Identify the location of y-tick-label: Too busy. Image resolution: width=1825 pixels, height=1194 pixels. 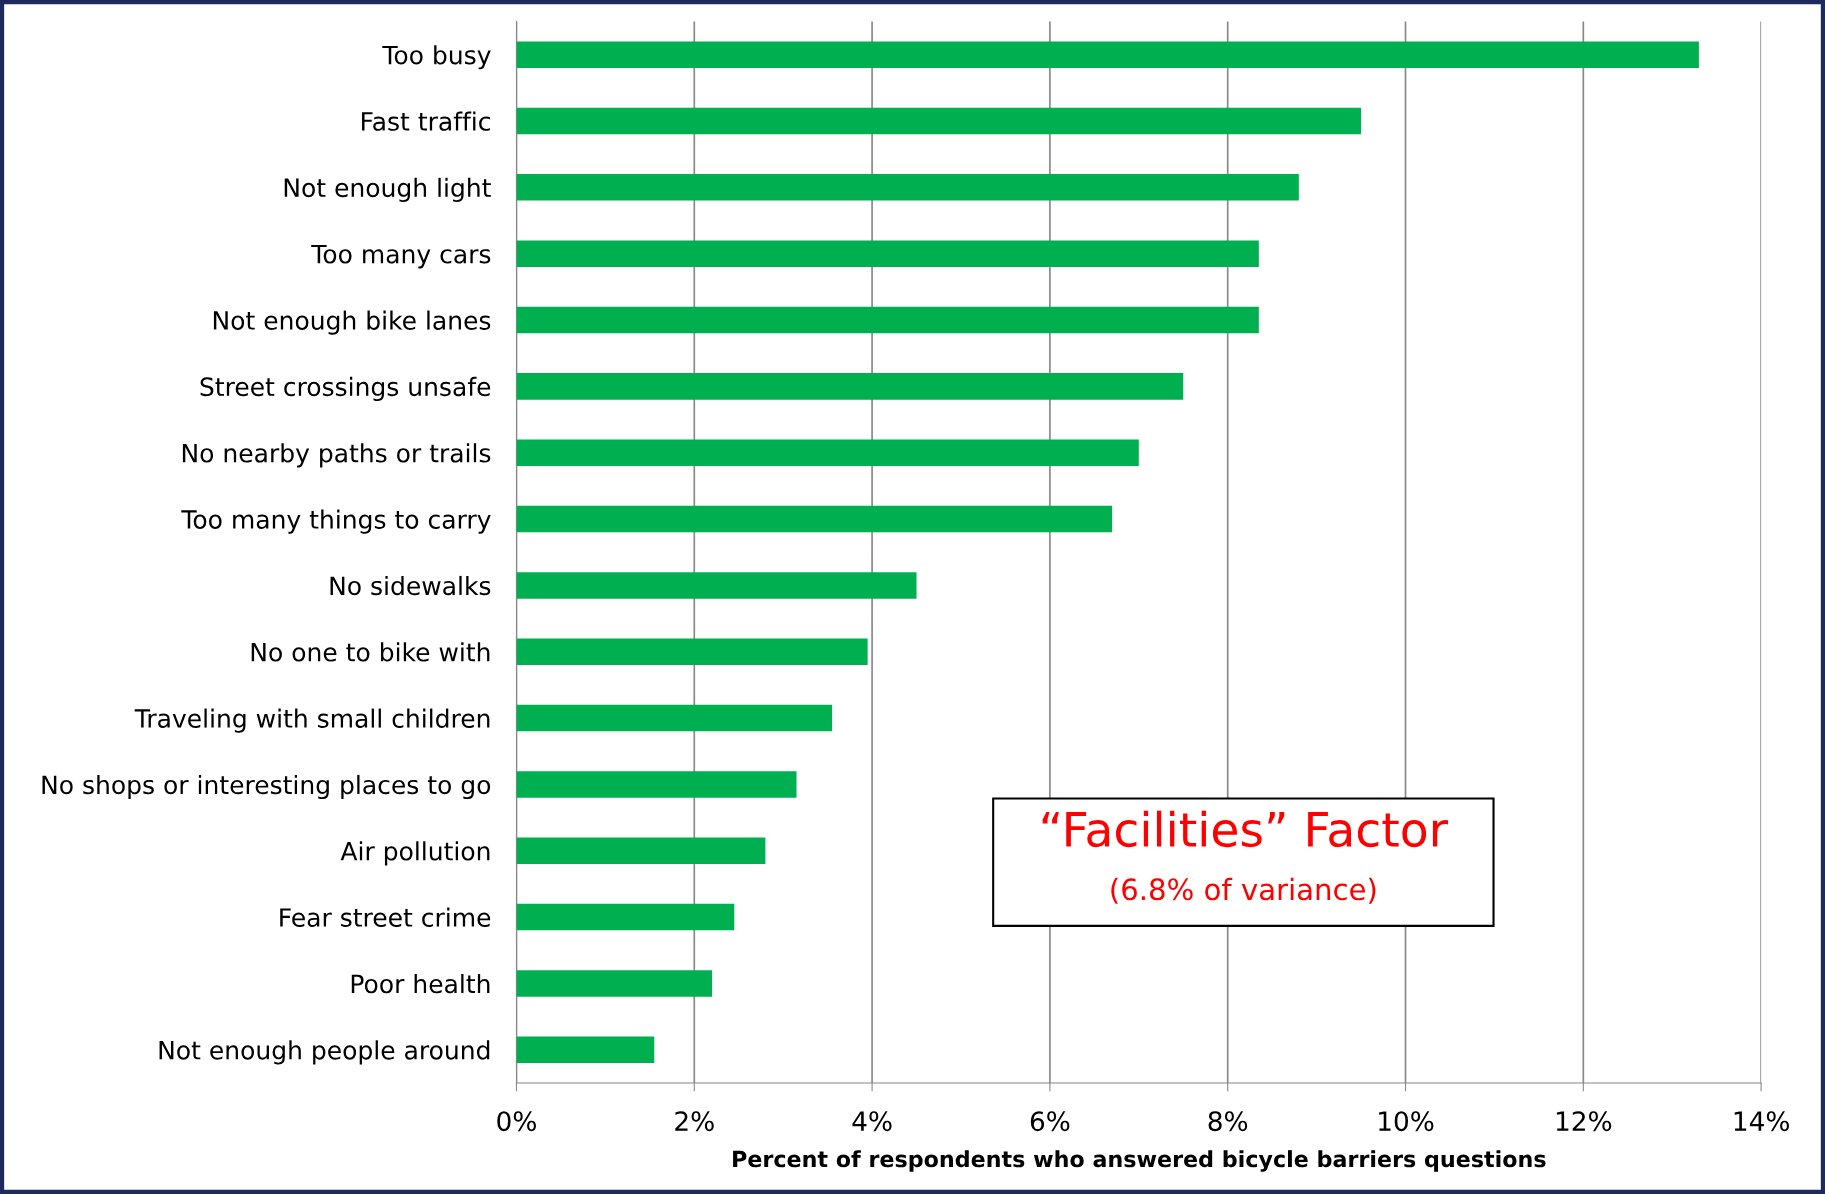
(436, 57).